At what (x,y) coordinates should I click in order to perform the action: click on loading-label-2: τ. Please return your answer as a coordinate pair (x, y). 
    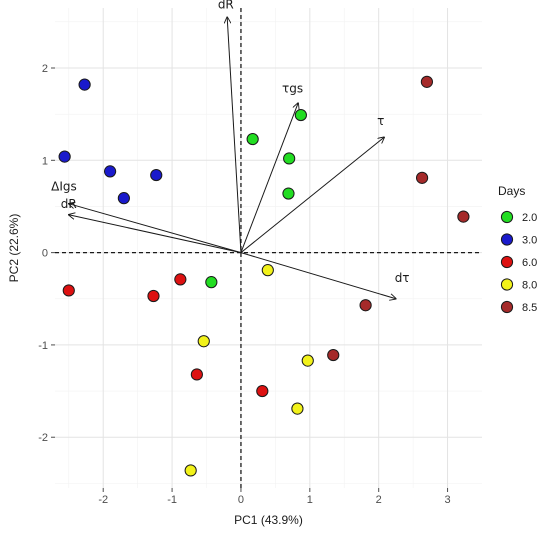
    Looking at the image, I should click on (380, 121).